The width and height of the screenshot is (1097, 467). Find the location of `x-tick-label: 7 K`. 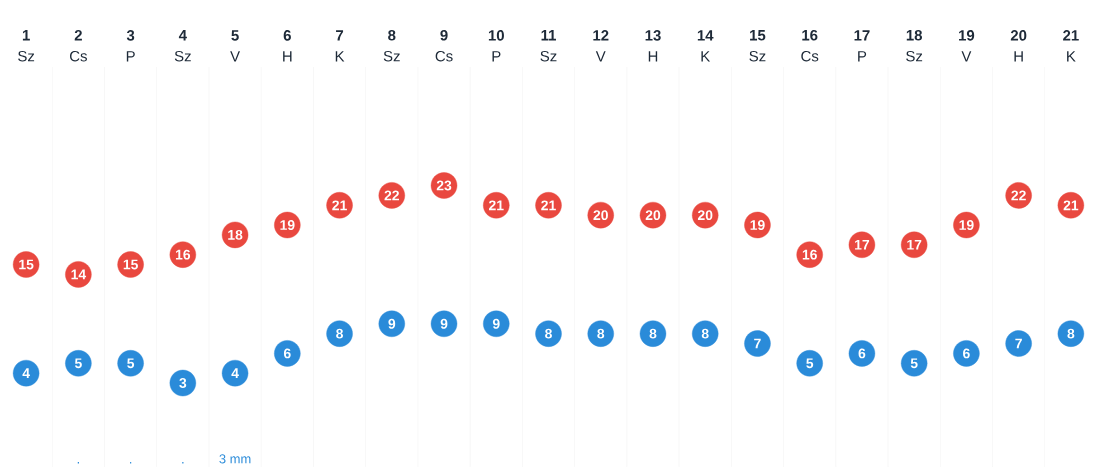

x-tick-label: 7 K is located at coordinates (340, 46).